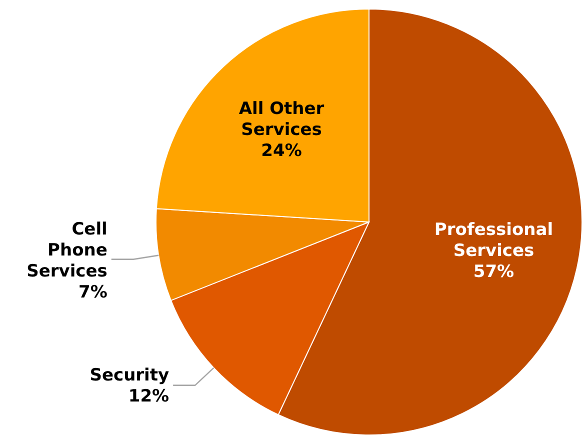 This screenshot has height=436, width=582. I want to click on data-label: 7%, so click(93, 292).